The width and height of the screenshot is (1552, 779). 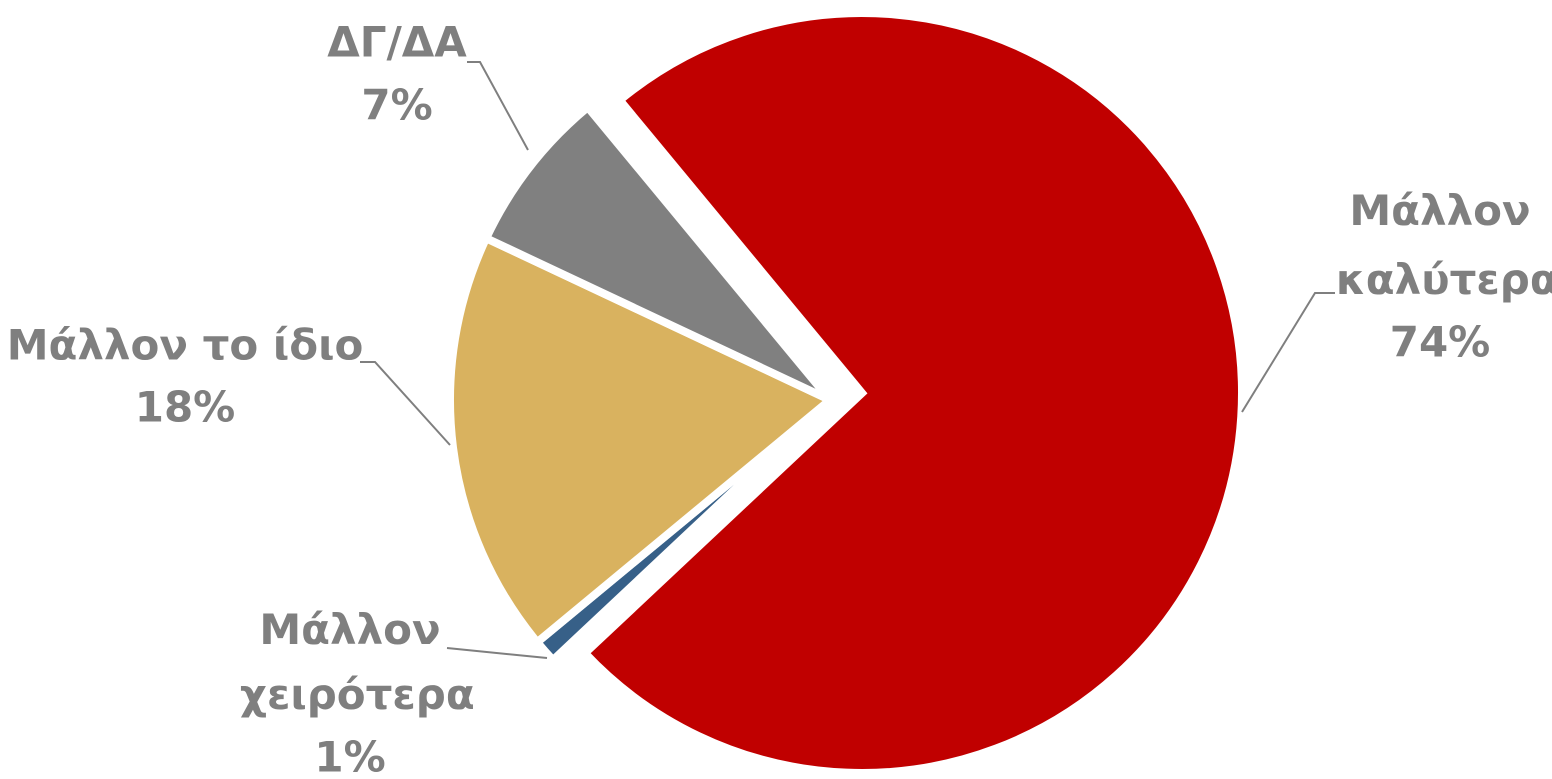 What do you see at coordinates (185, 407) in the screenshot?
I see `value-label: 18%` at bounding box center [185, 407].